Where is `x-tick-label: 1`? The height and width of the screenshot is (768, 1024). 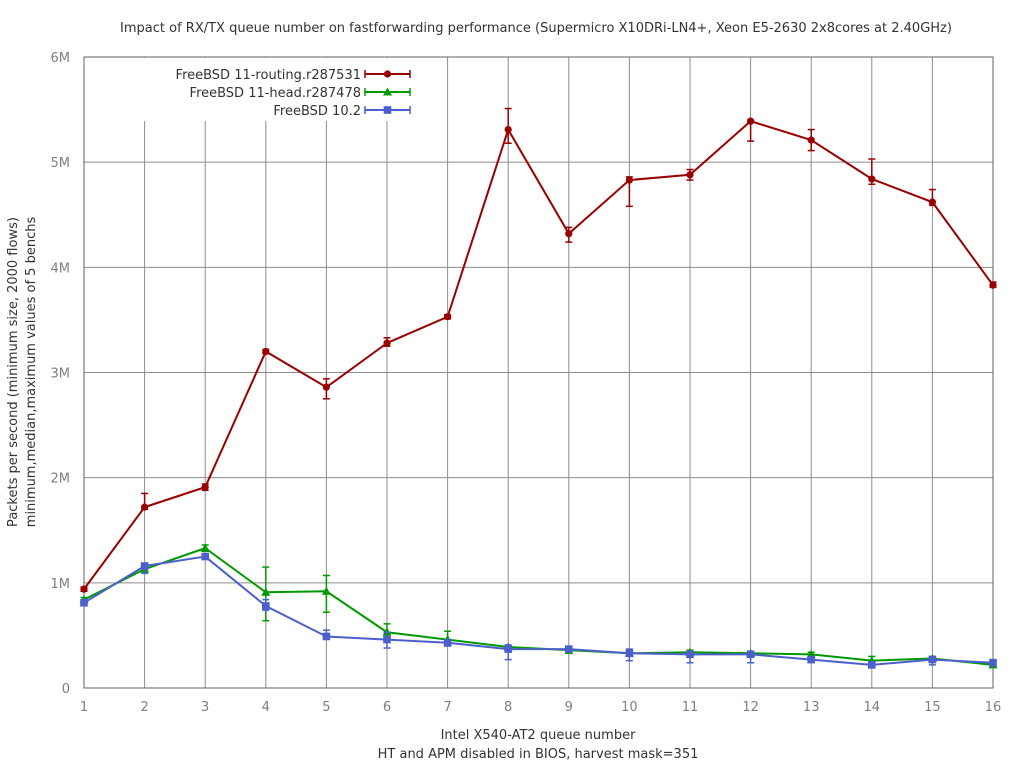 x-tick-label: 1 is located at coordinates (84, 707).